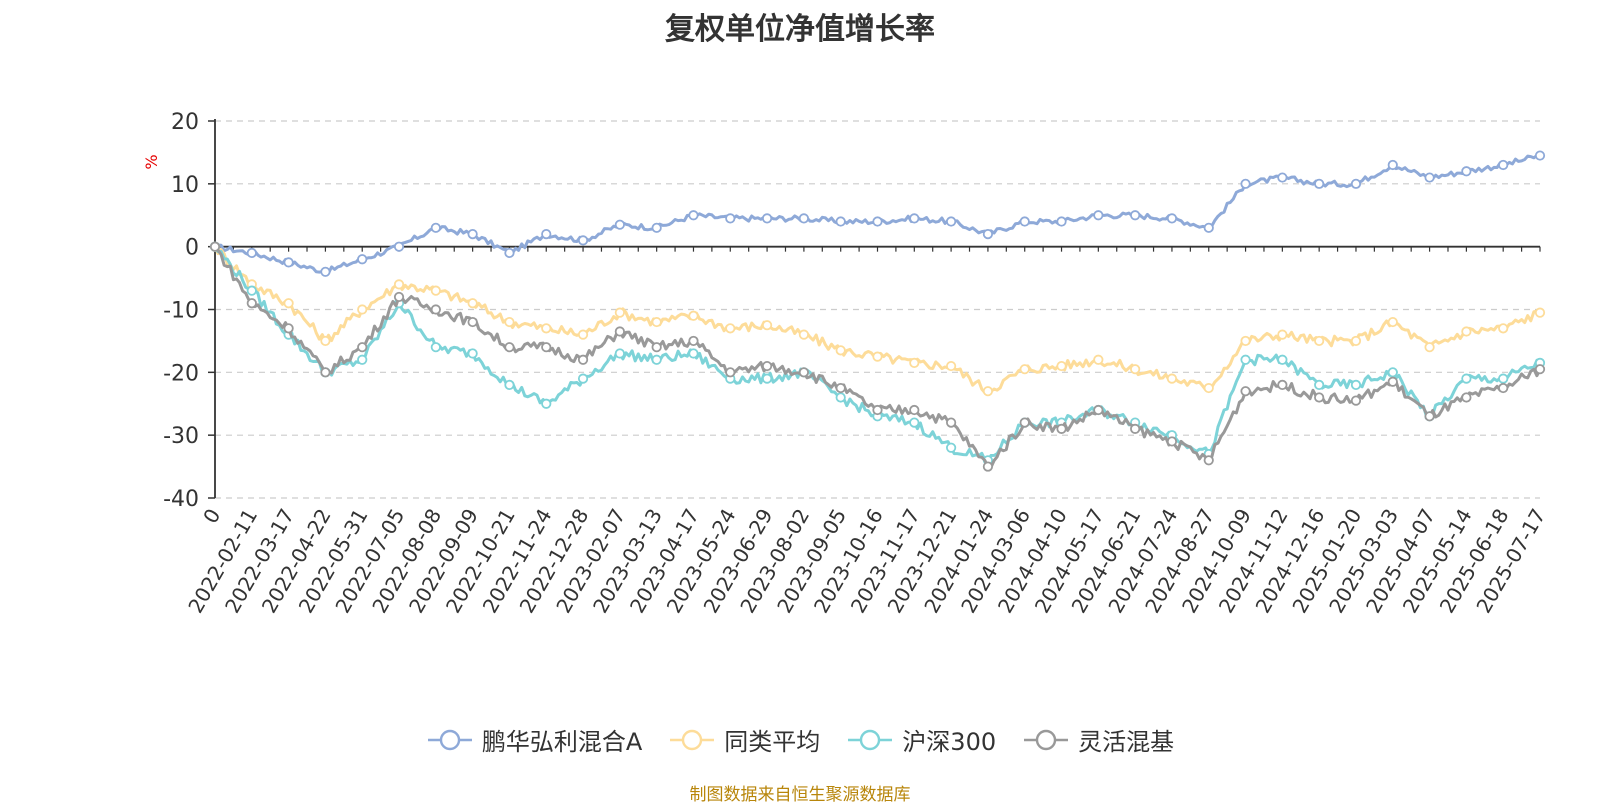 Image resolution: width=1600 pixels, height=805 pixels. What do you see at coordinates (211, 516) in the screenshot?
I see `x-tick-label: 0` at bounding box center [211, 516].